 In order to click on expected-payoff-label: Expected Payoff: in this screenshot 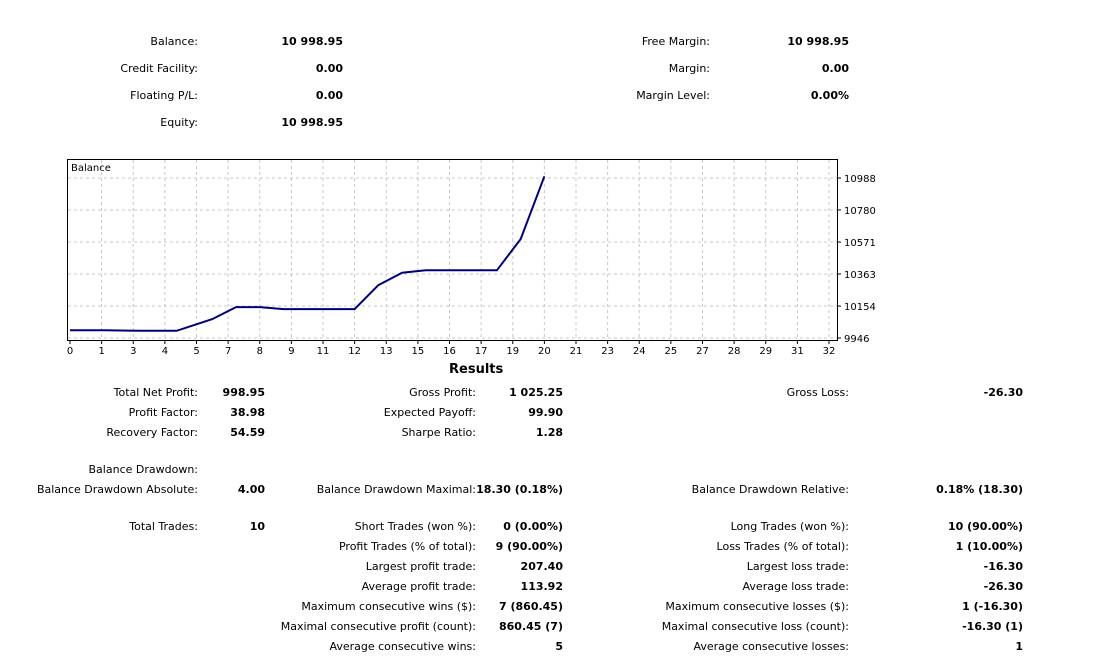, I will do `click(429, 412)`.